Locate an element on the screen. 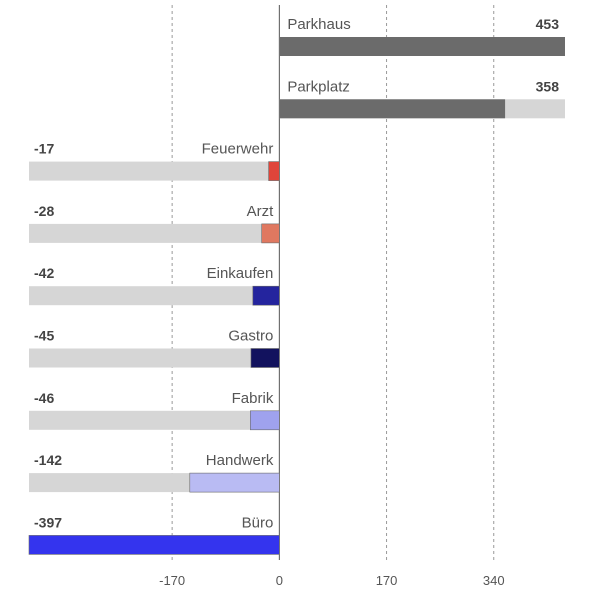 This screenshot has width=600, height=600. bar-parkhaus is located at coordinates (422, 46).